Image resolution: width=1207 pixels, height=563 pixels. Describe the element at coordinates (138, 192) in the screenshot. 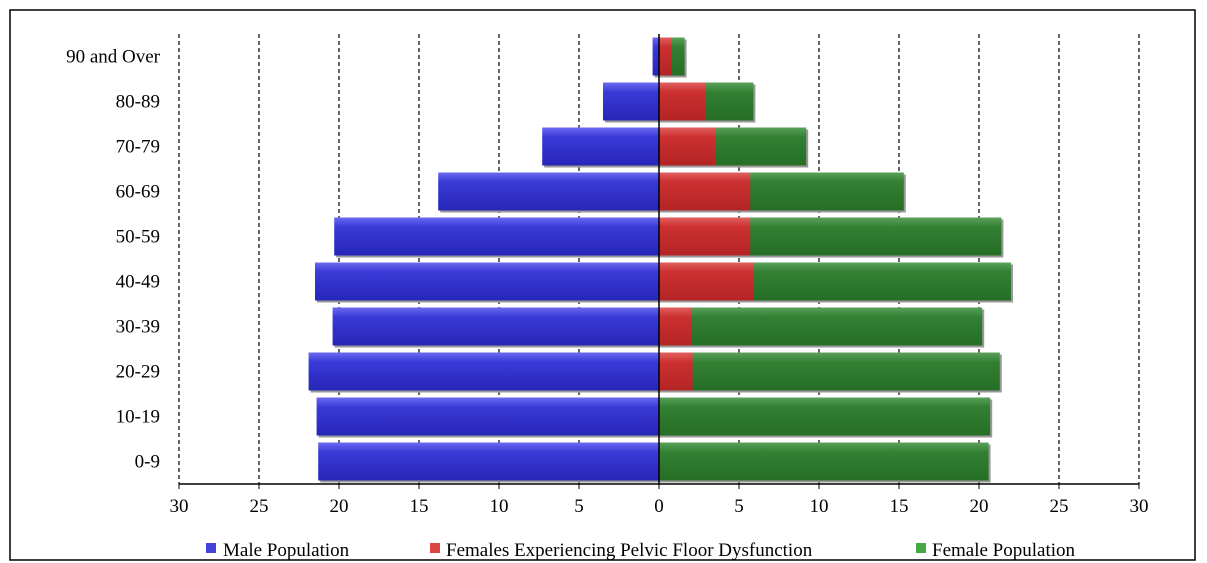

I see `y-tick-label: 60-69` at that location.